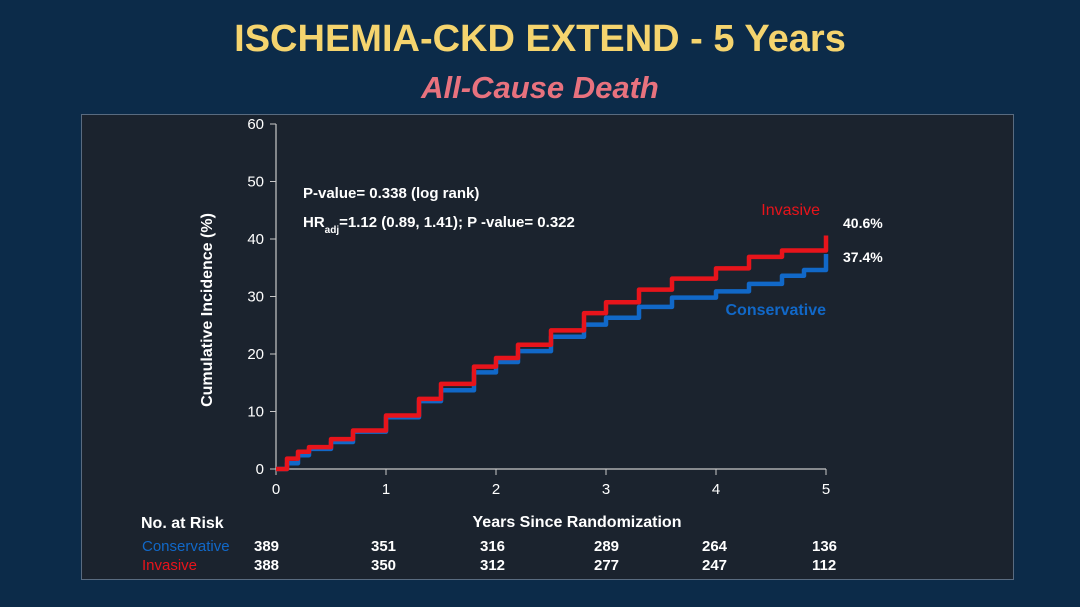  I want to click on risk-cell: 316, so click(493, 546).